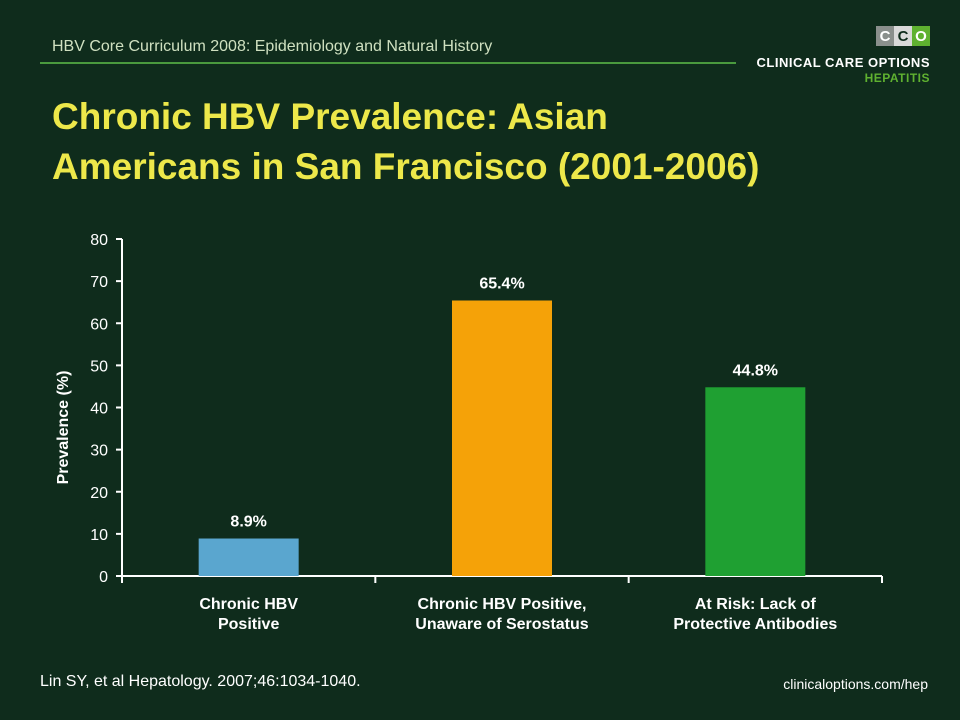  I want to click on y-tick-label: 70, so click(99, 282).